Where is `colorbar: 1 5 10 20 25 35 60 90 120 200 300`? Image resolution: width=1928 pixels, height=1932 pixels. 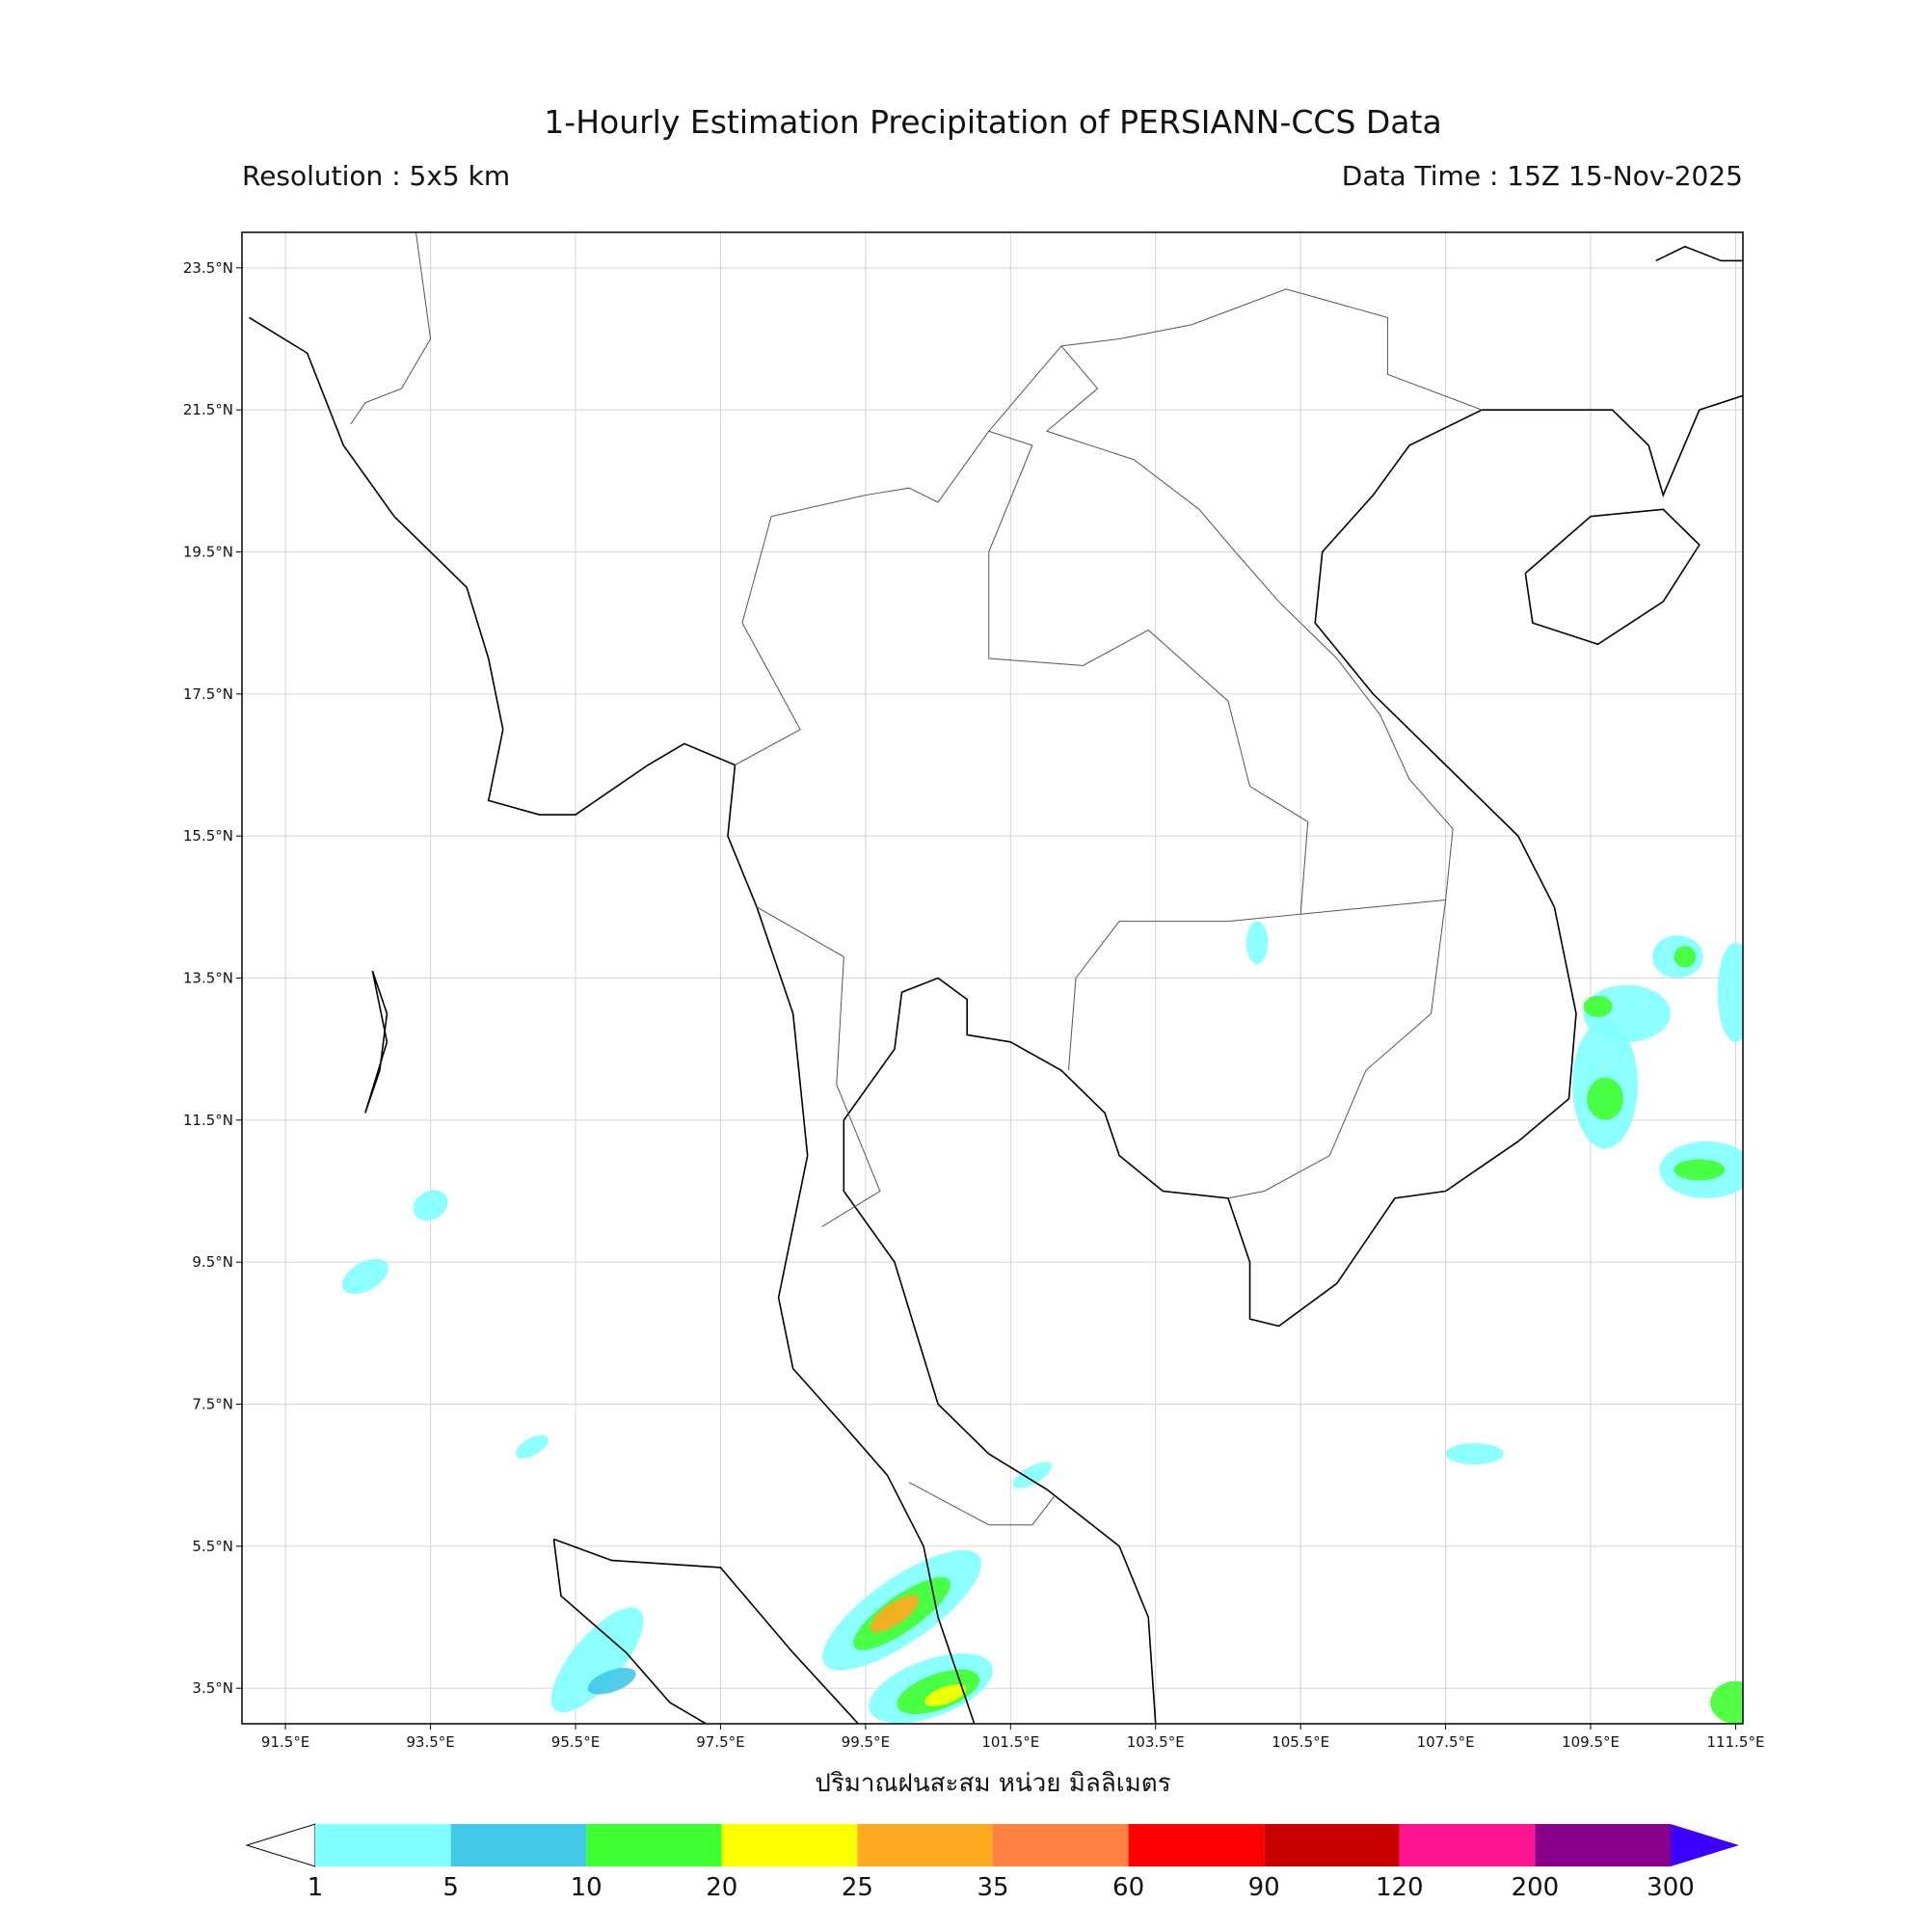 colorbar: 1 5 10 20 25 35 60 90 120 200 300 is located at coordinates (992, 1863).